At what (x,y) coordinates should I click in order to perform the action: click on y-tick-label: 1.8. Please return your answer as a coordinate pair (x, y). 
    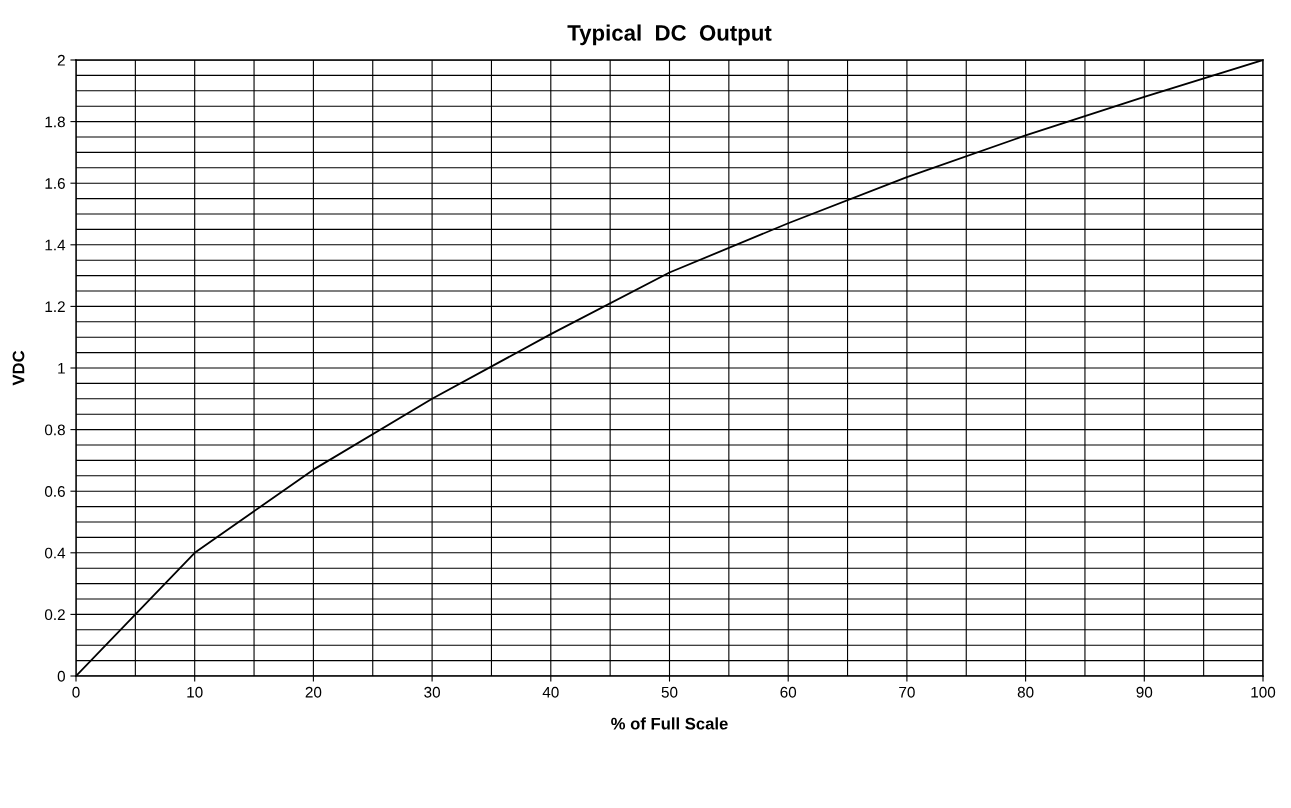
    Looking at the image, I should click on (55, 122).